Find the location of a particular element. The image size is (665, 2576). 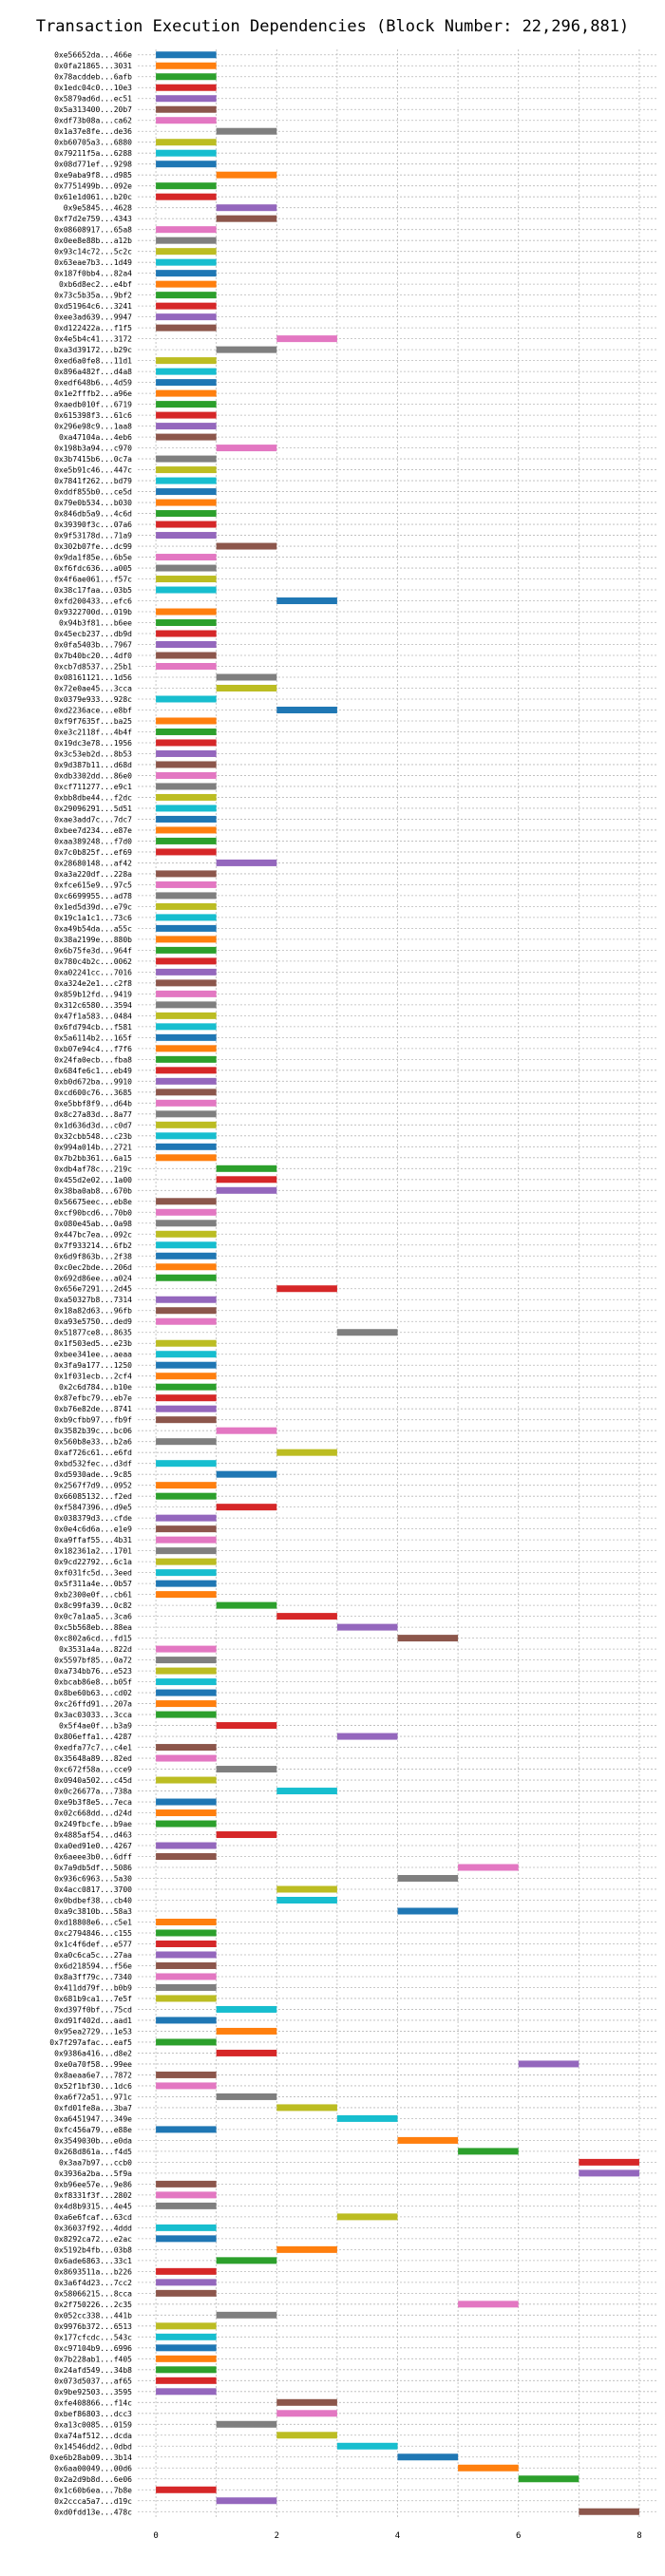

y-tick-label: 0xd397f0bf...75cd is located at coordinates (93, 2010).